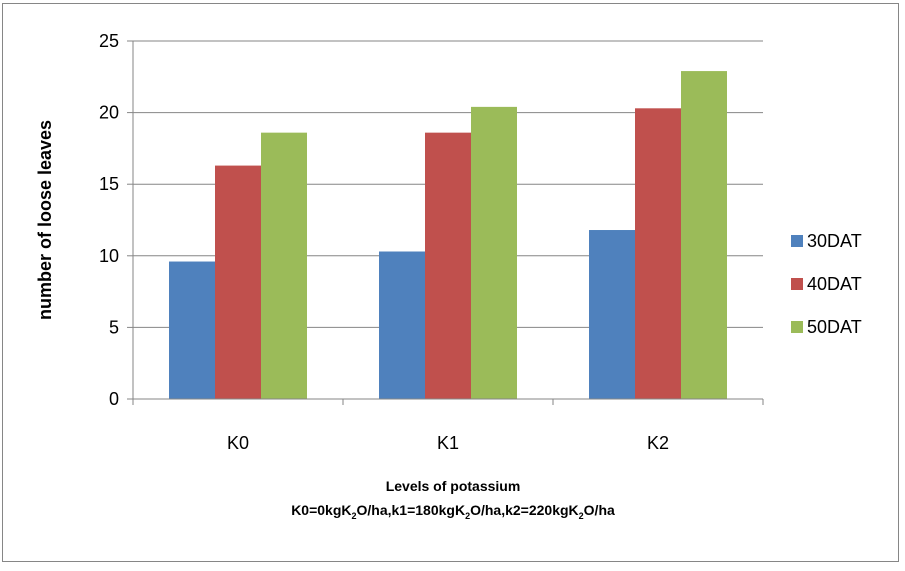  Describe the element at coordinates (612, 314) in the screenshot. I see `bar-30dat-k2` at that location.